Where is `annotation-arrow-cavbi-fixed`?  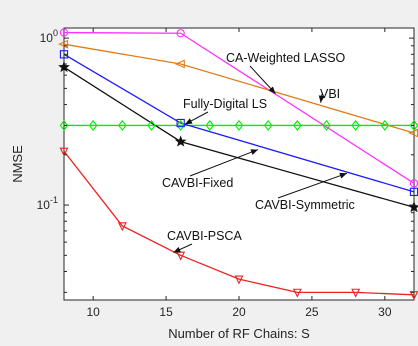 annotation-arrow-cavbi-fixed is located at coordinates (224, 163).